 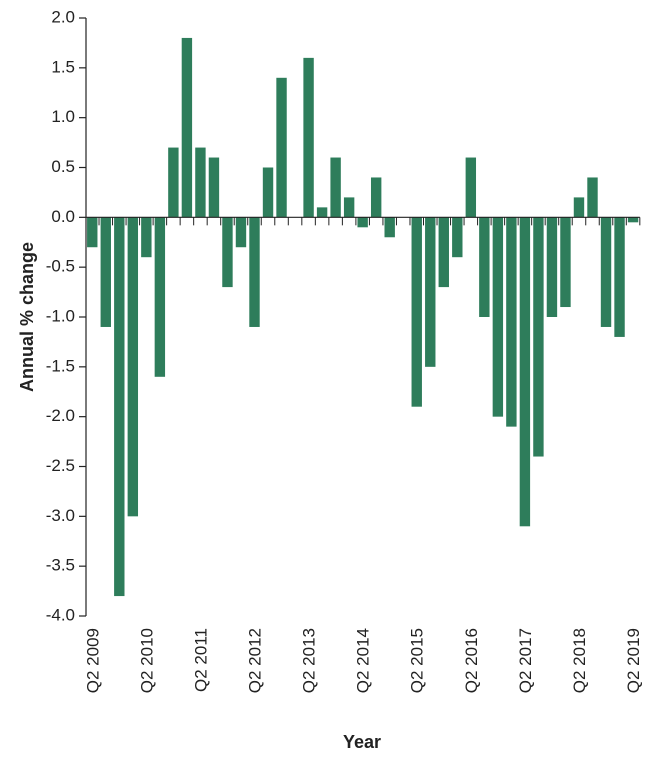 What do you see at coordinates (525, 660) in the screenshot?
I see `x-tick-label: Q2 2017` at bounding box center [525, 660].